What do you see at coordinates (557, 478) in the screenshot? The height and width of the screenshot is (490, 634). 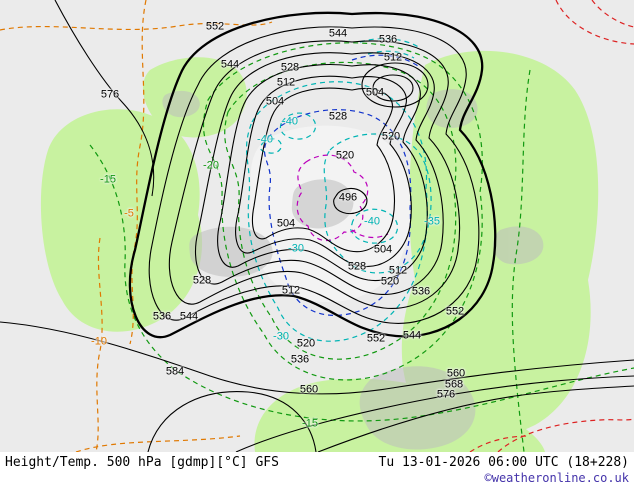 I see `copyright-link: ©weatheronline.co.uk` at bounding box center [557, 478].